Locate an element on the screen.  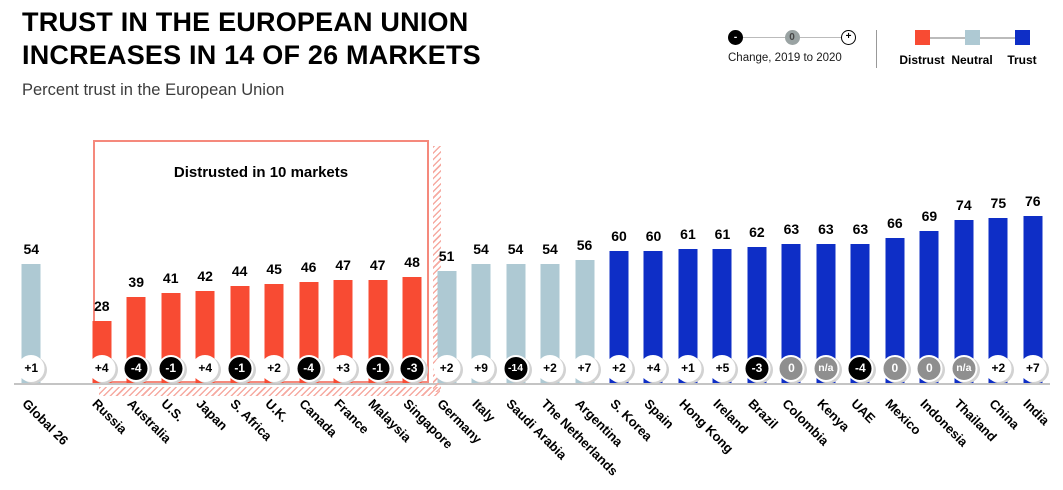
x-axis-label: India is located at coordinates (1036, 412).